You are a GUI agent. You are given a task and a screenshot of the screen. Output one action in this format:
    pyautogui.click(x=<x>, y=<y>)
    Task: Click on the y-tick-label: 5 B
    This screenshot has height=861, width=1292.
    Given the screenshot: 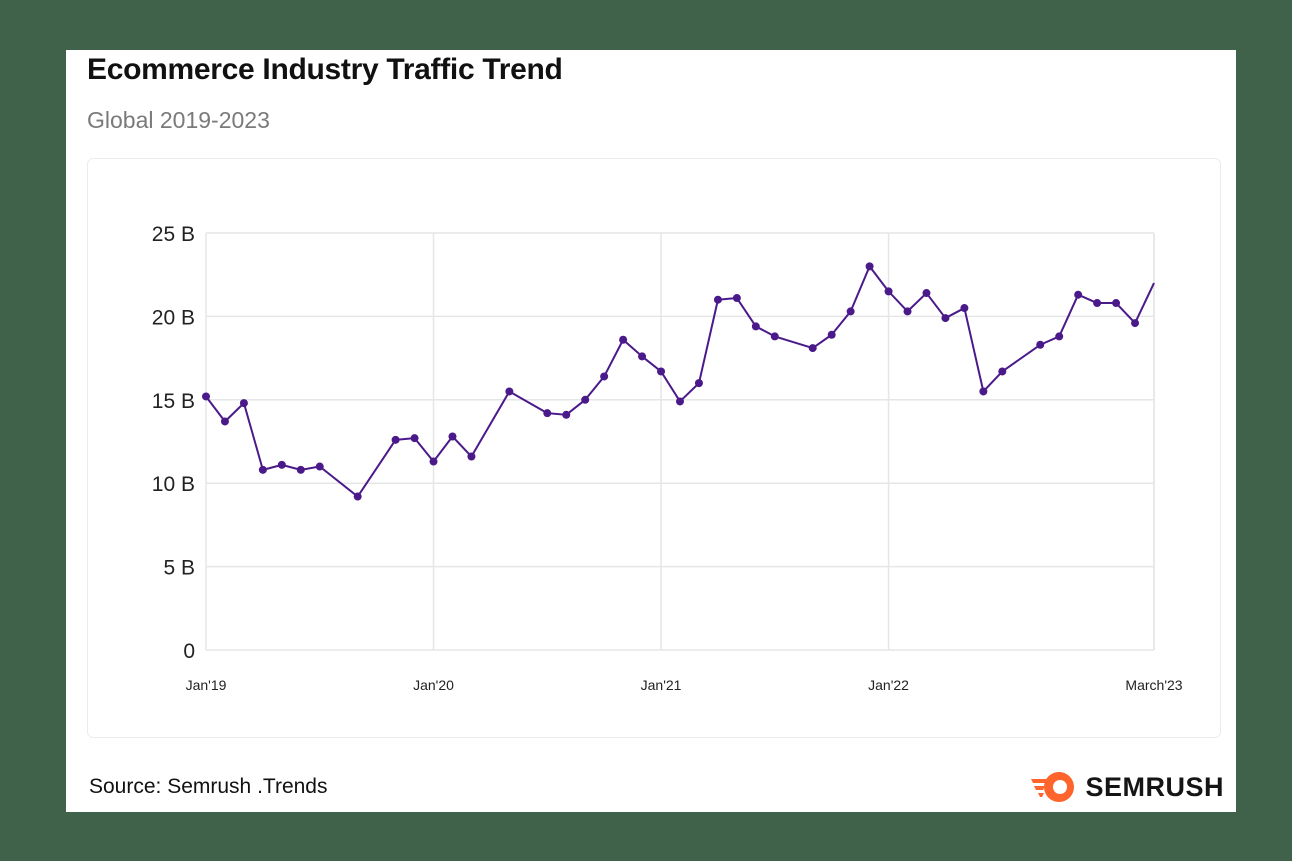 What is the action you would take?
    pyautogui.click(x=179, y=568)
    